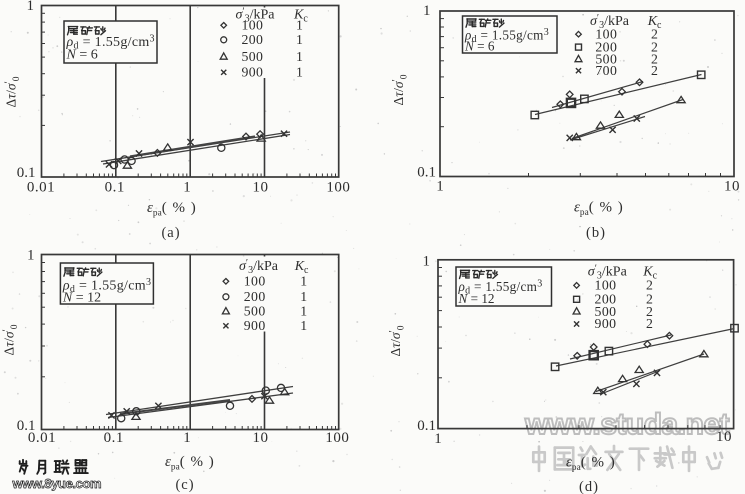 This screenshot has height=494, width=745. I want to click on svg-text: (c), so click(184, 485).